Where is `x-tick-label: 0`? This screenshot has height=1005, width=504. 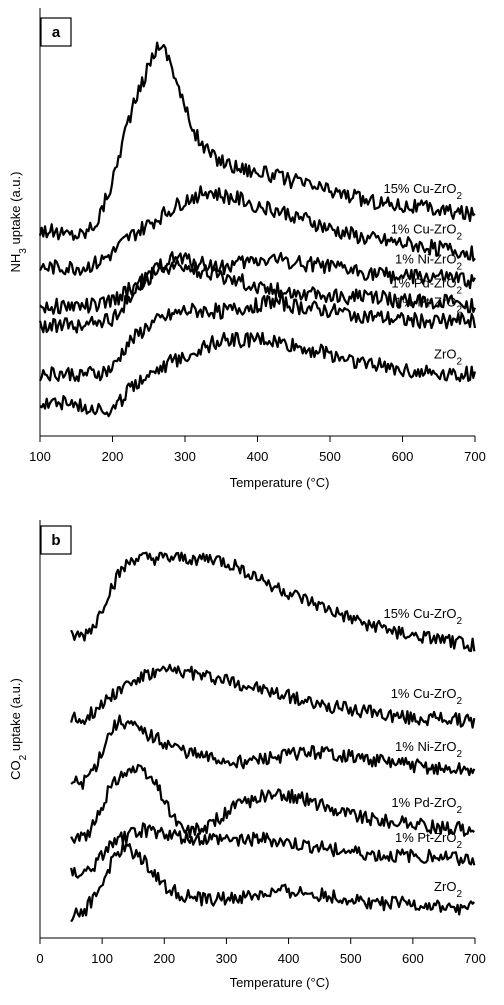
x-tick-label: 0 is located at coordinates (39, 958).